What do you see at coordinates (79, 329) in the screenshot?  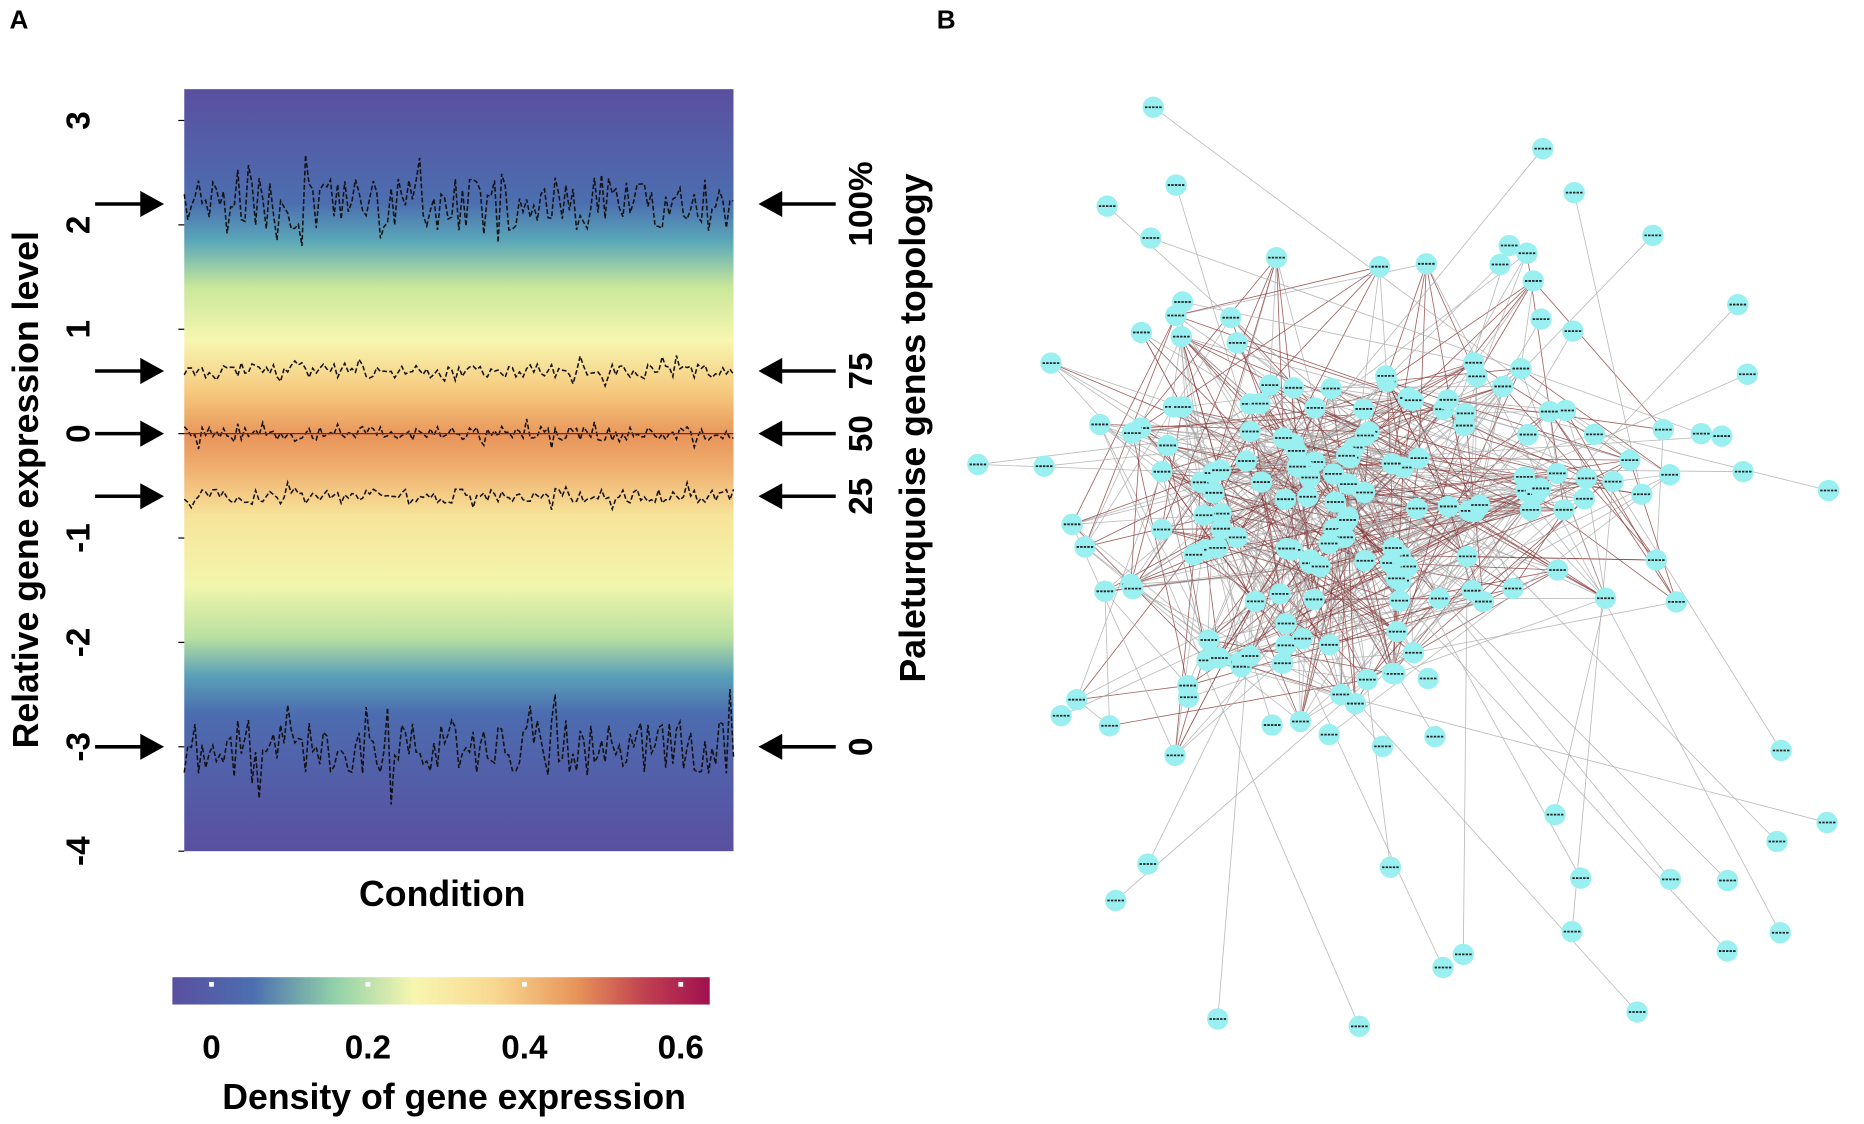 I see `y-tick-label: 1` at bounding box center [79, 329].